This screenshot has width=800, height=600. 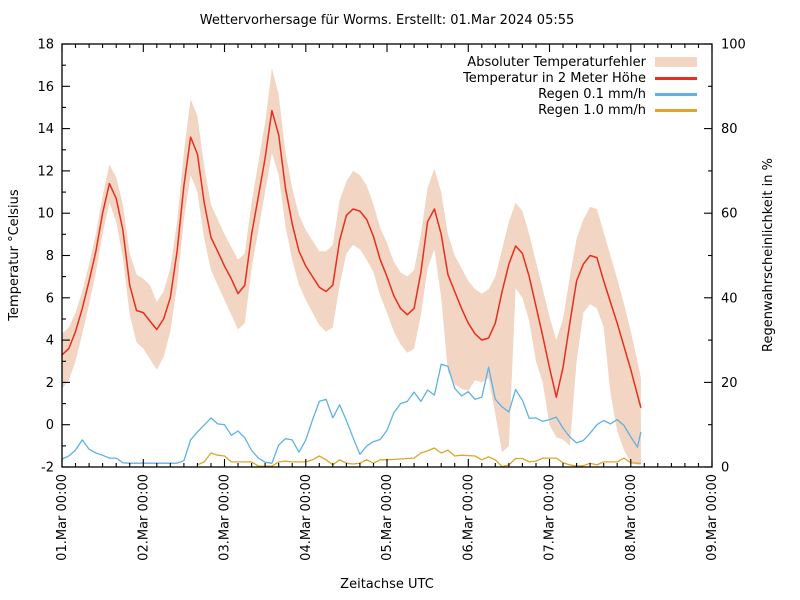 I want to click on svg-text: 60, so click(x=729, y=214).